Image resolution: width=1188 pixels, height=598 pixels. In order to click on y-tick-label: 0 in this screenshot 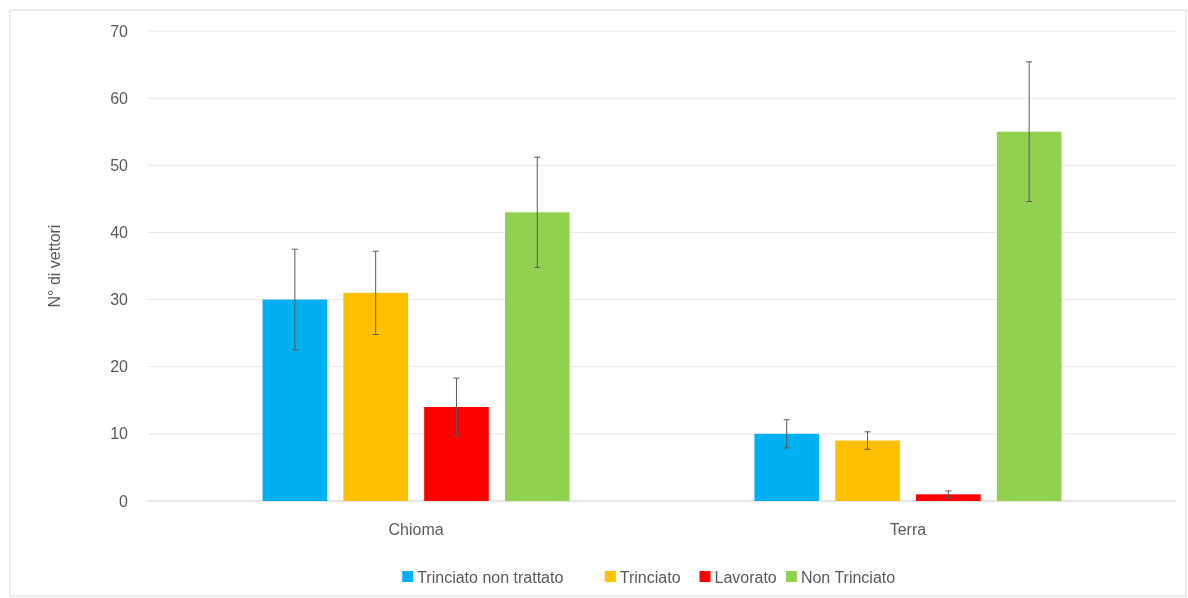, I will do `click(124, 501)`.